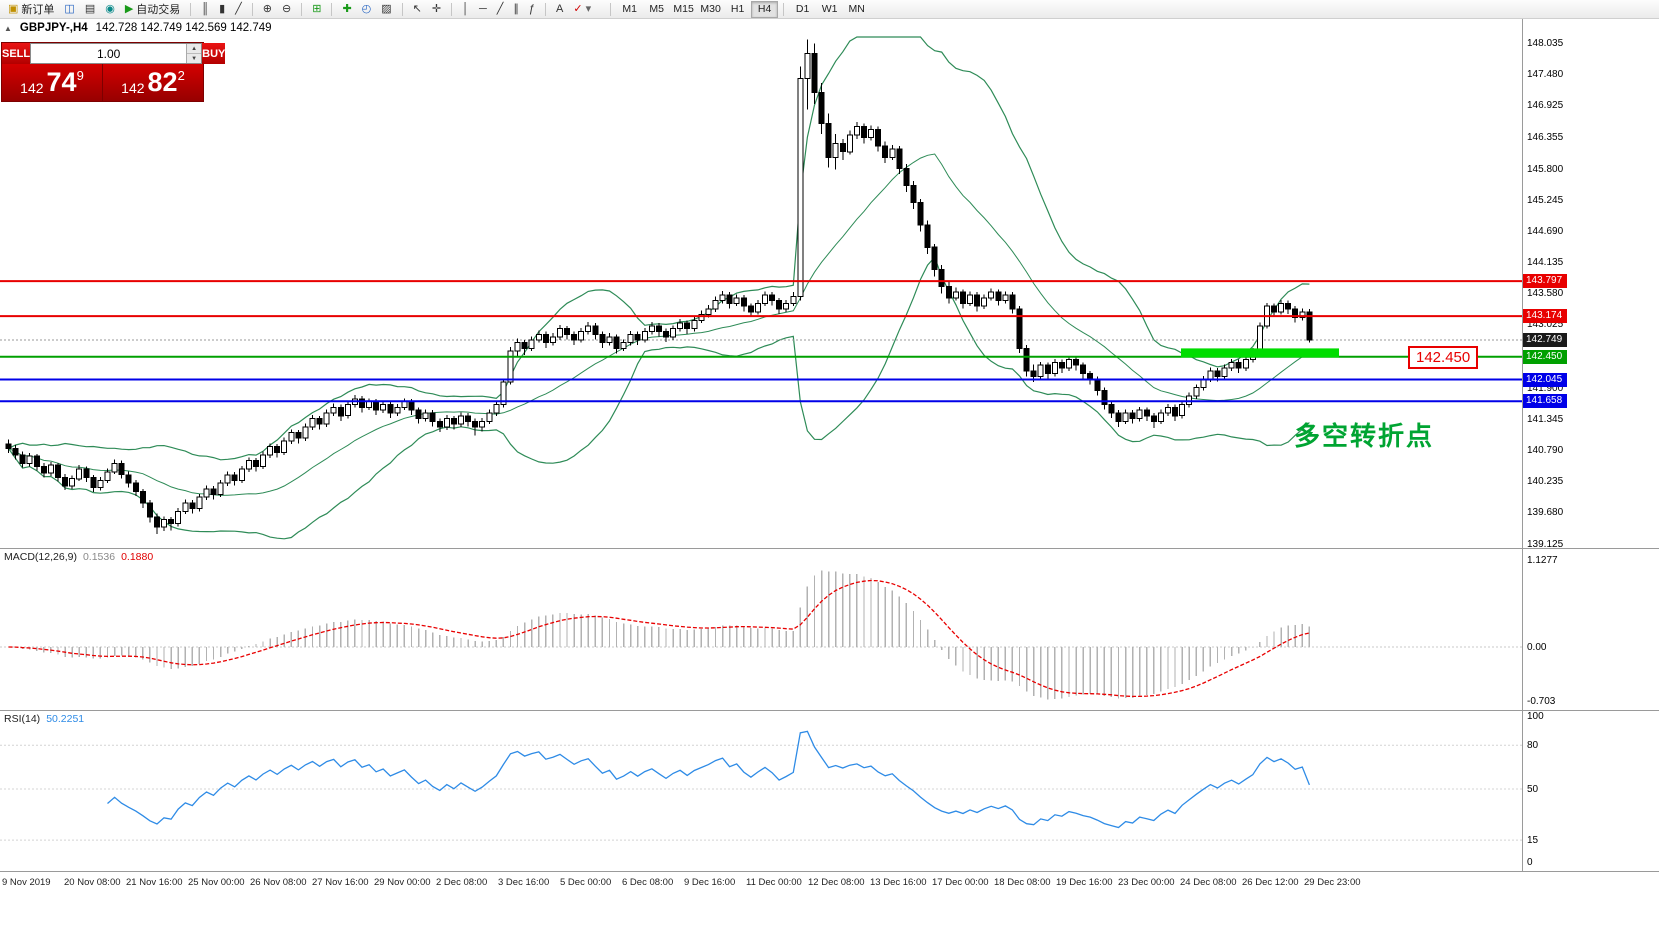 This screenshot has width=1659, height=946. What do you see at coordinates (53, 28) in the screenshot?
I see `chart-symbol-period: GBPJPY-,H4` at bounding box center [53, 28].